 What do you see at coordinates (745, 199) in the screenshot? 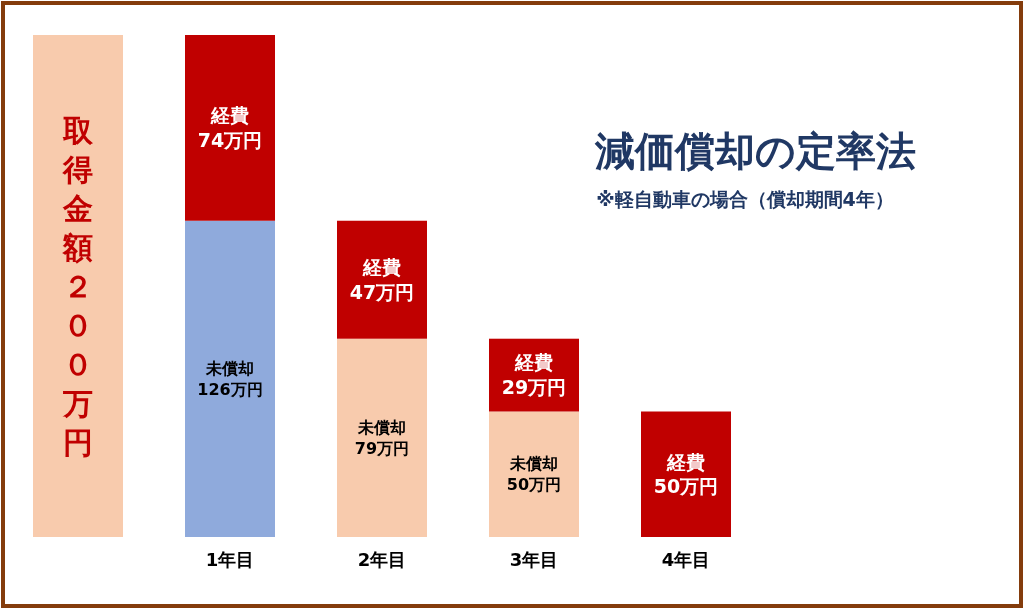
I see `text: ※軽自動車の場合（償却期間4年）` at bounding box center [745, 199].